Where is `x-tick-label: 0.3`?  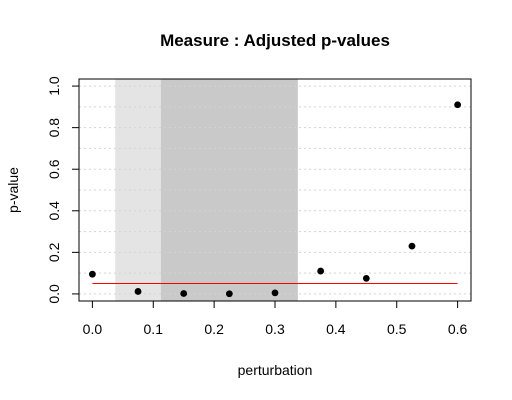
x-tick-label: 0.3 is located at coordinates (275, 329).